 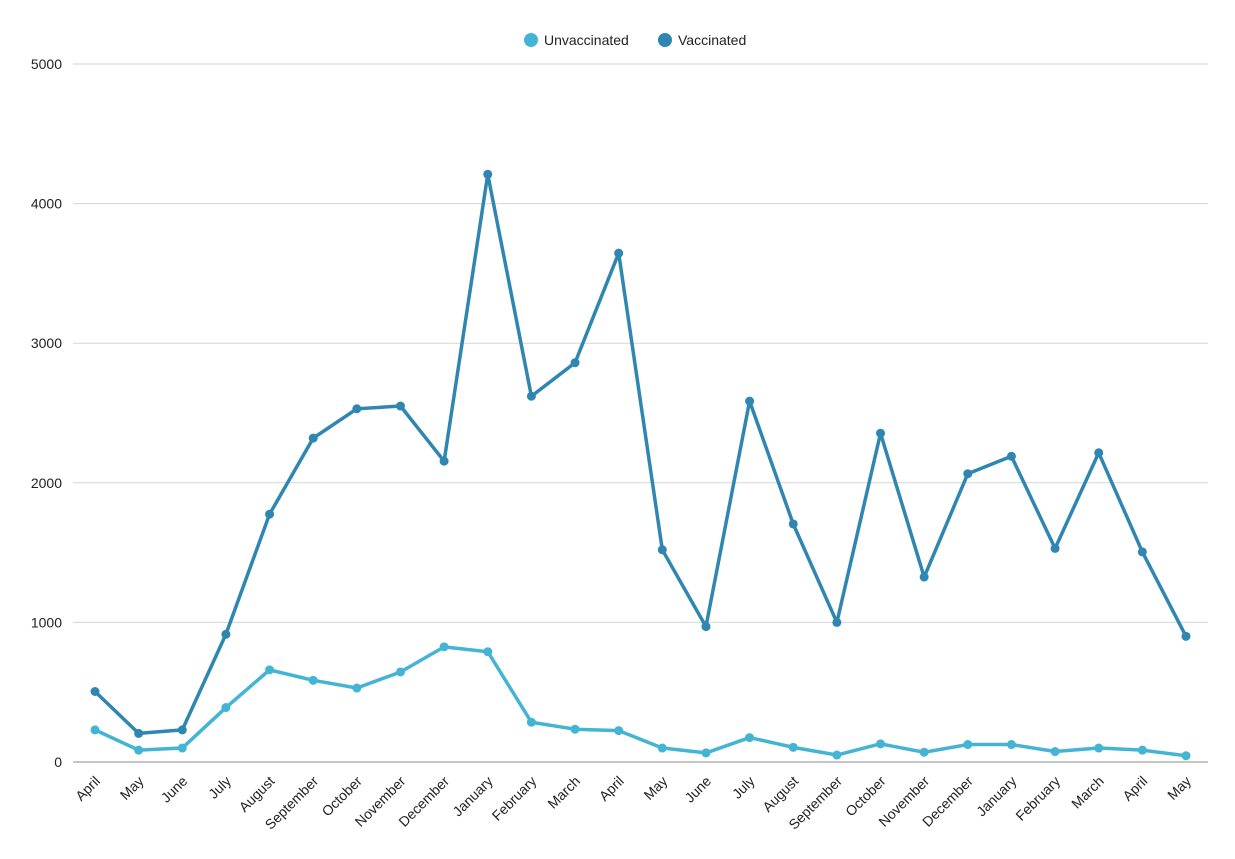 I want to click on y-tick-label: 3000, so click(x=46, y=343).